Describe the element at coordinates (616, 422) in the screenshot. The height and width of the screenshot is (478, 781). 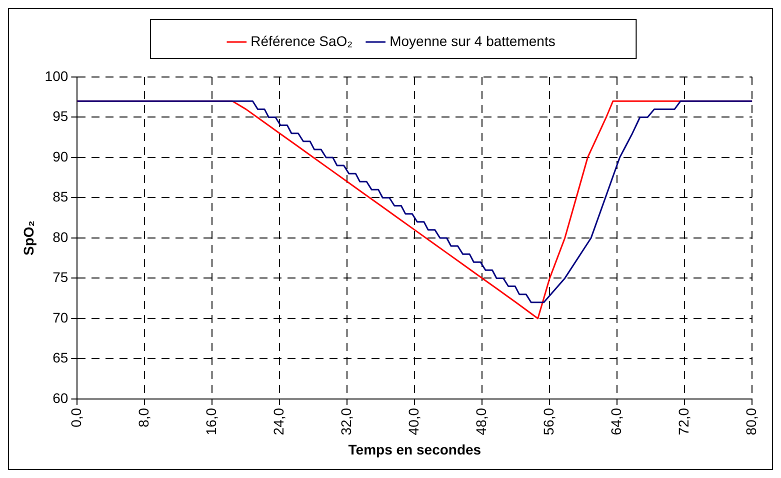
I see `x-tick-label: 64,0` at that location.